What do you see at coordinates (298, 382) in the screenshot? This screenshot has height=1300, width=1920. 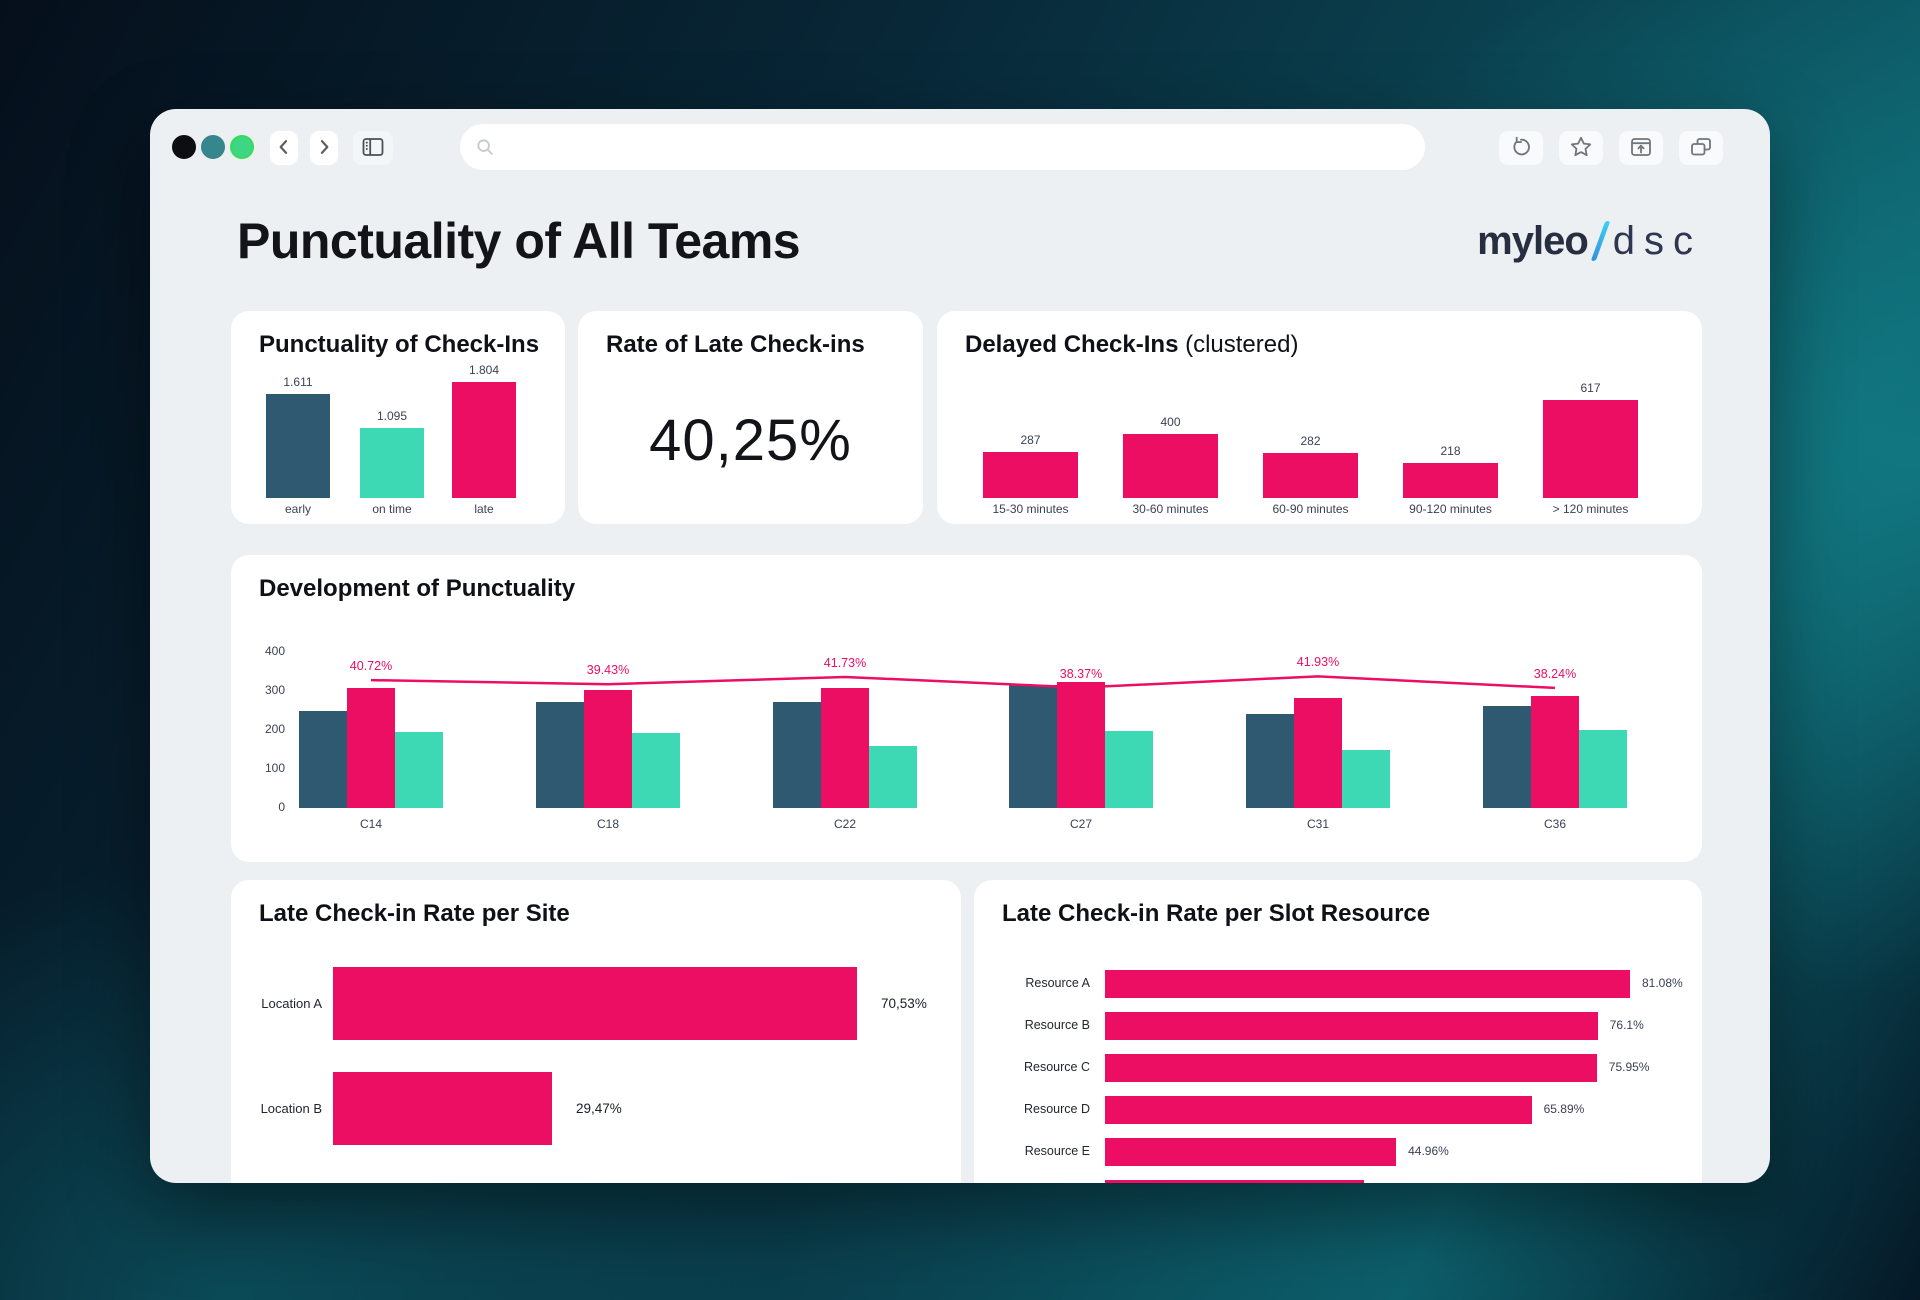 I see `value-label: 1.611` at bounding box center [298, 382].